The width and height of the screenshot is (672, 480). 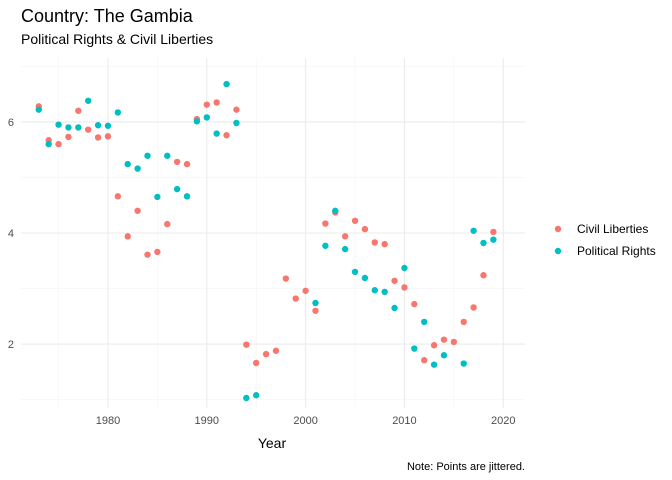 What do you see at coordinates (108, 421) in the screenshot?
I see `x-tick-label: 1980` at bounding box center [108, 421].